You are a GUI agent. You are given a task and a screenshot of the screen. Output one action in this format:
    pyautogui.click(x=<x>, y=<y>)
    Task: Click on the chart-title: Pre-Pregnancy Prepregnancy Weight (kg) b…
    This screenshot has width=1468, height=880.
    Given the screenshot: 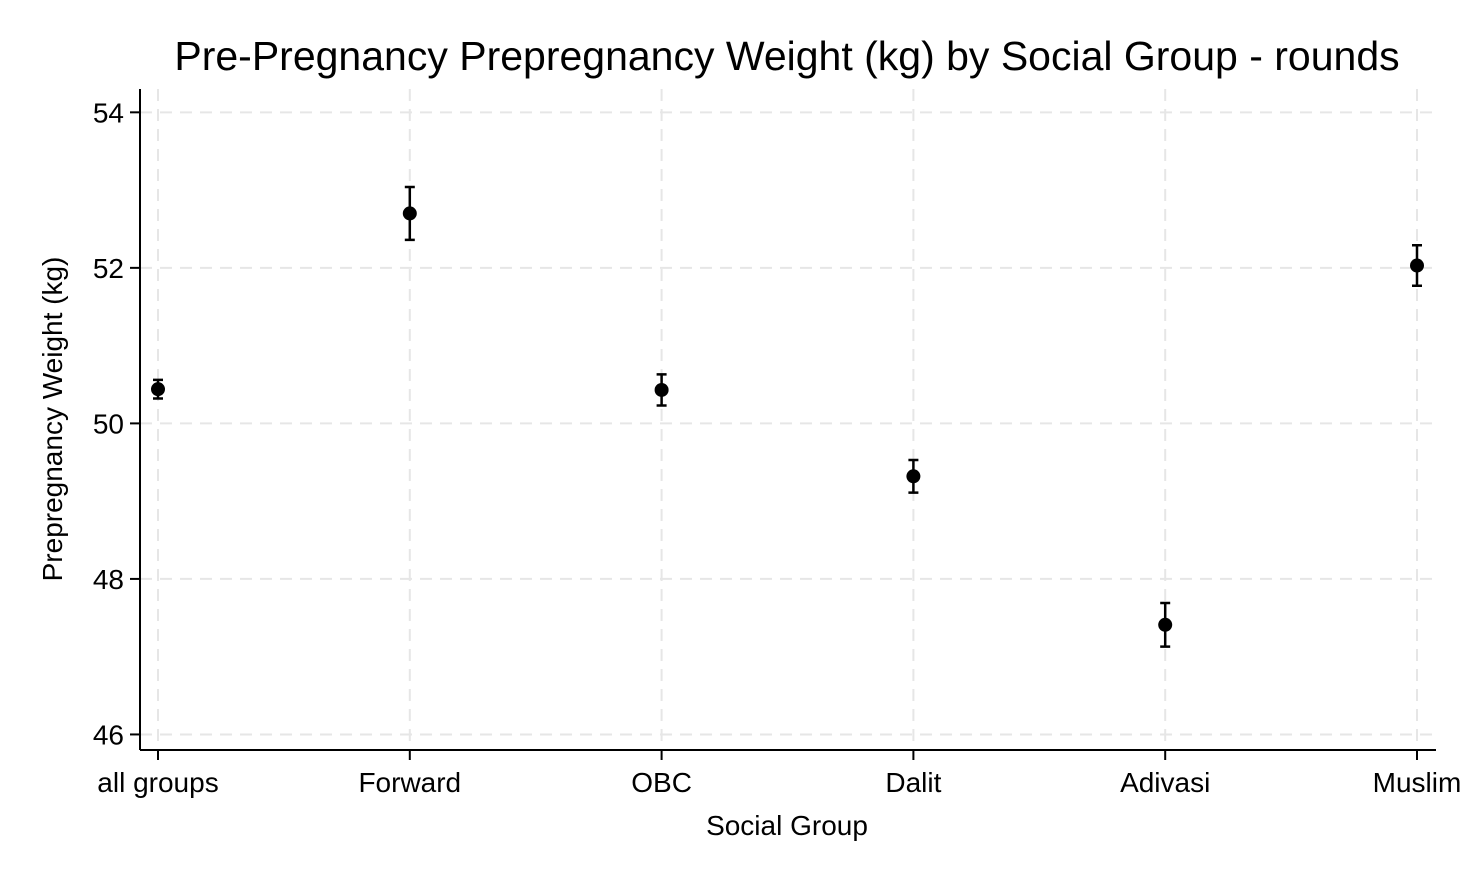 What is the action you would take?
    pyautogui.click(x=786, y=56)
    